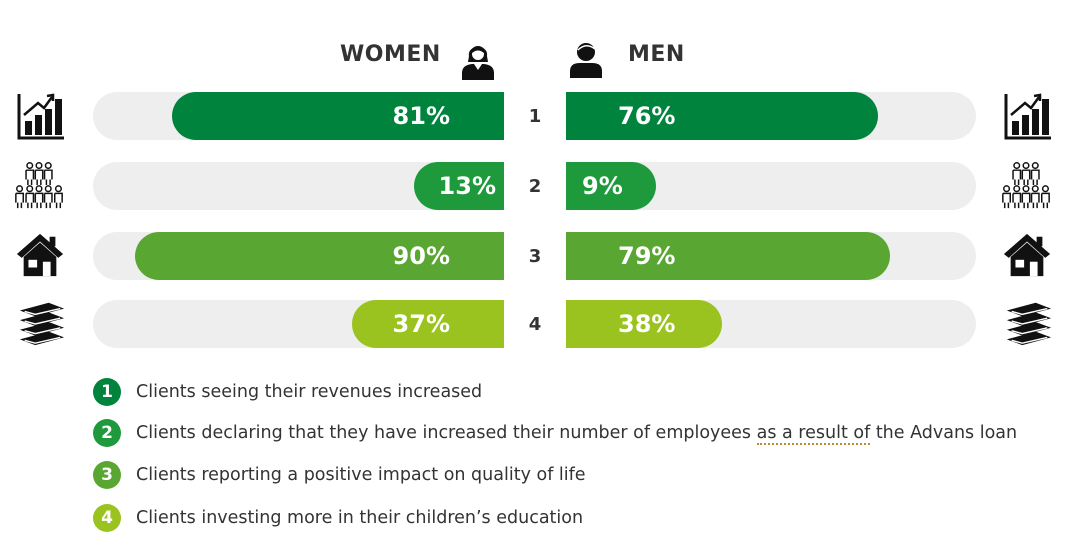 This screenshot has width=1066, height=560. What do you see at coordinates (467, 186) in the screenshot?
I see `bar-label: 13%` at bounding box center [467, 186].